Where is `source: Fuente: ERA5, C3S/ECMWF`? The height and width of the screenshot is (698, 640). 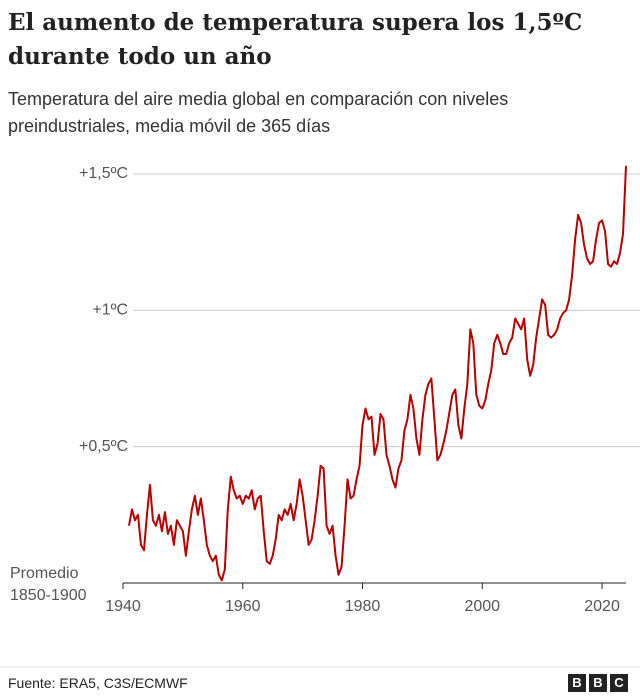 source: Fuente: ERA5, C3S/ECMWF is located at coordinates (98, 683).